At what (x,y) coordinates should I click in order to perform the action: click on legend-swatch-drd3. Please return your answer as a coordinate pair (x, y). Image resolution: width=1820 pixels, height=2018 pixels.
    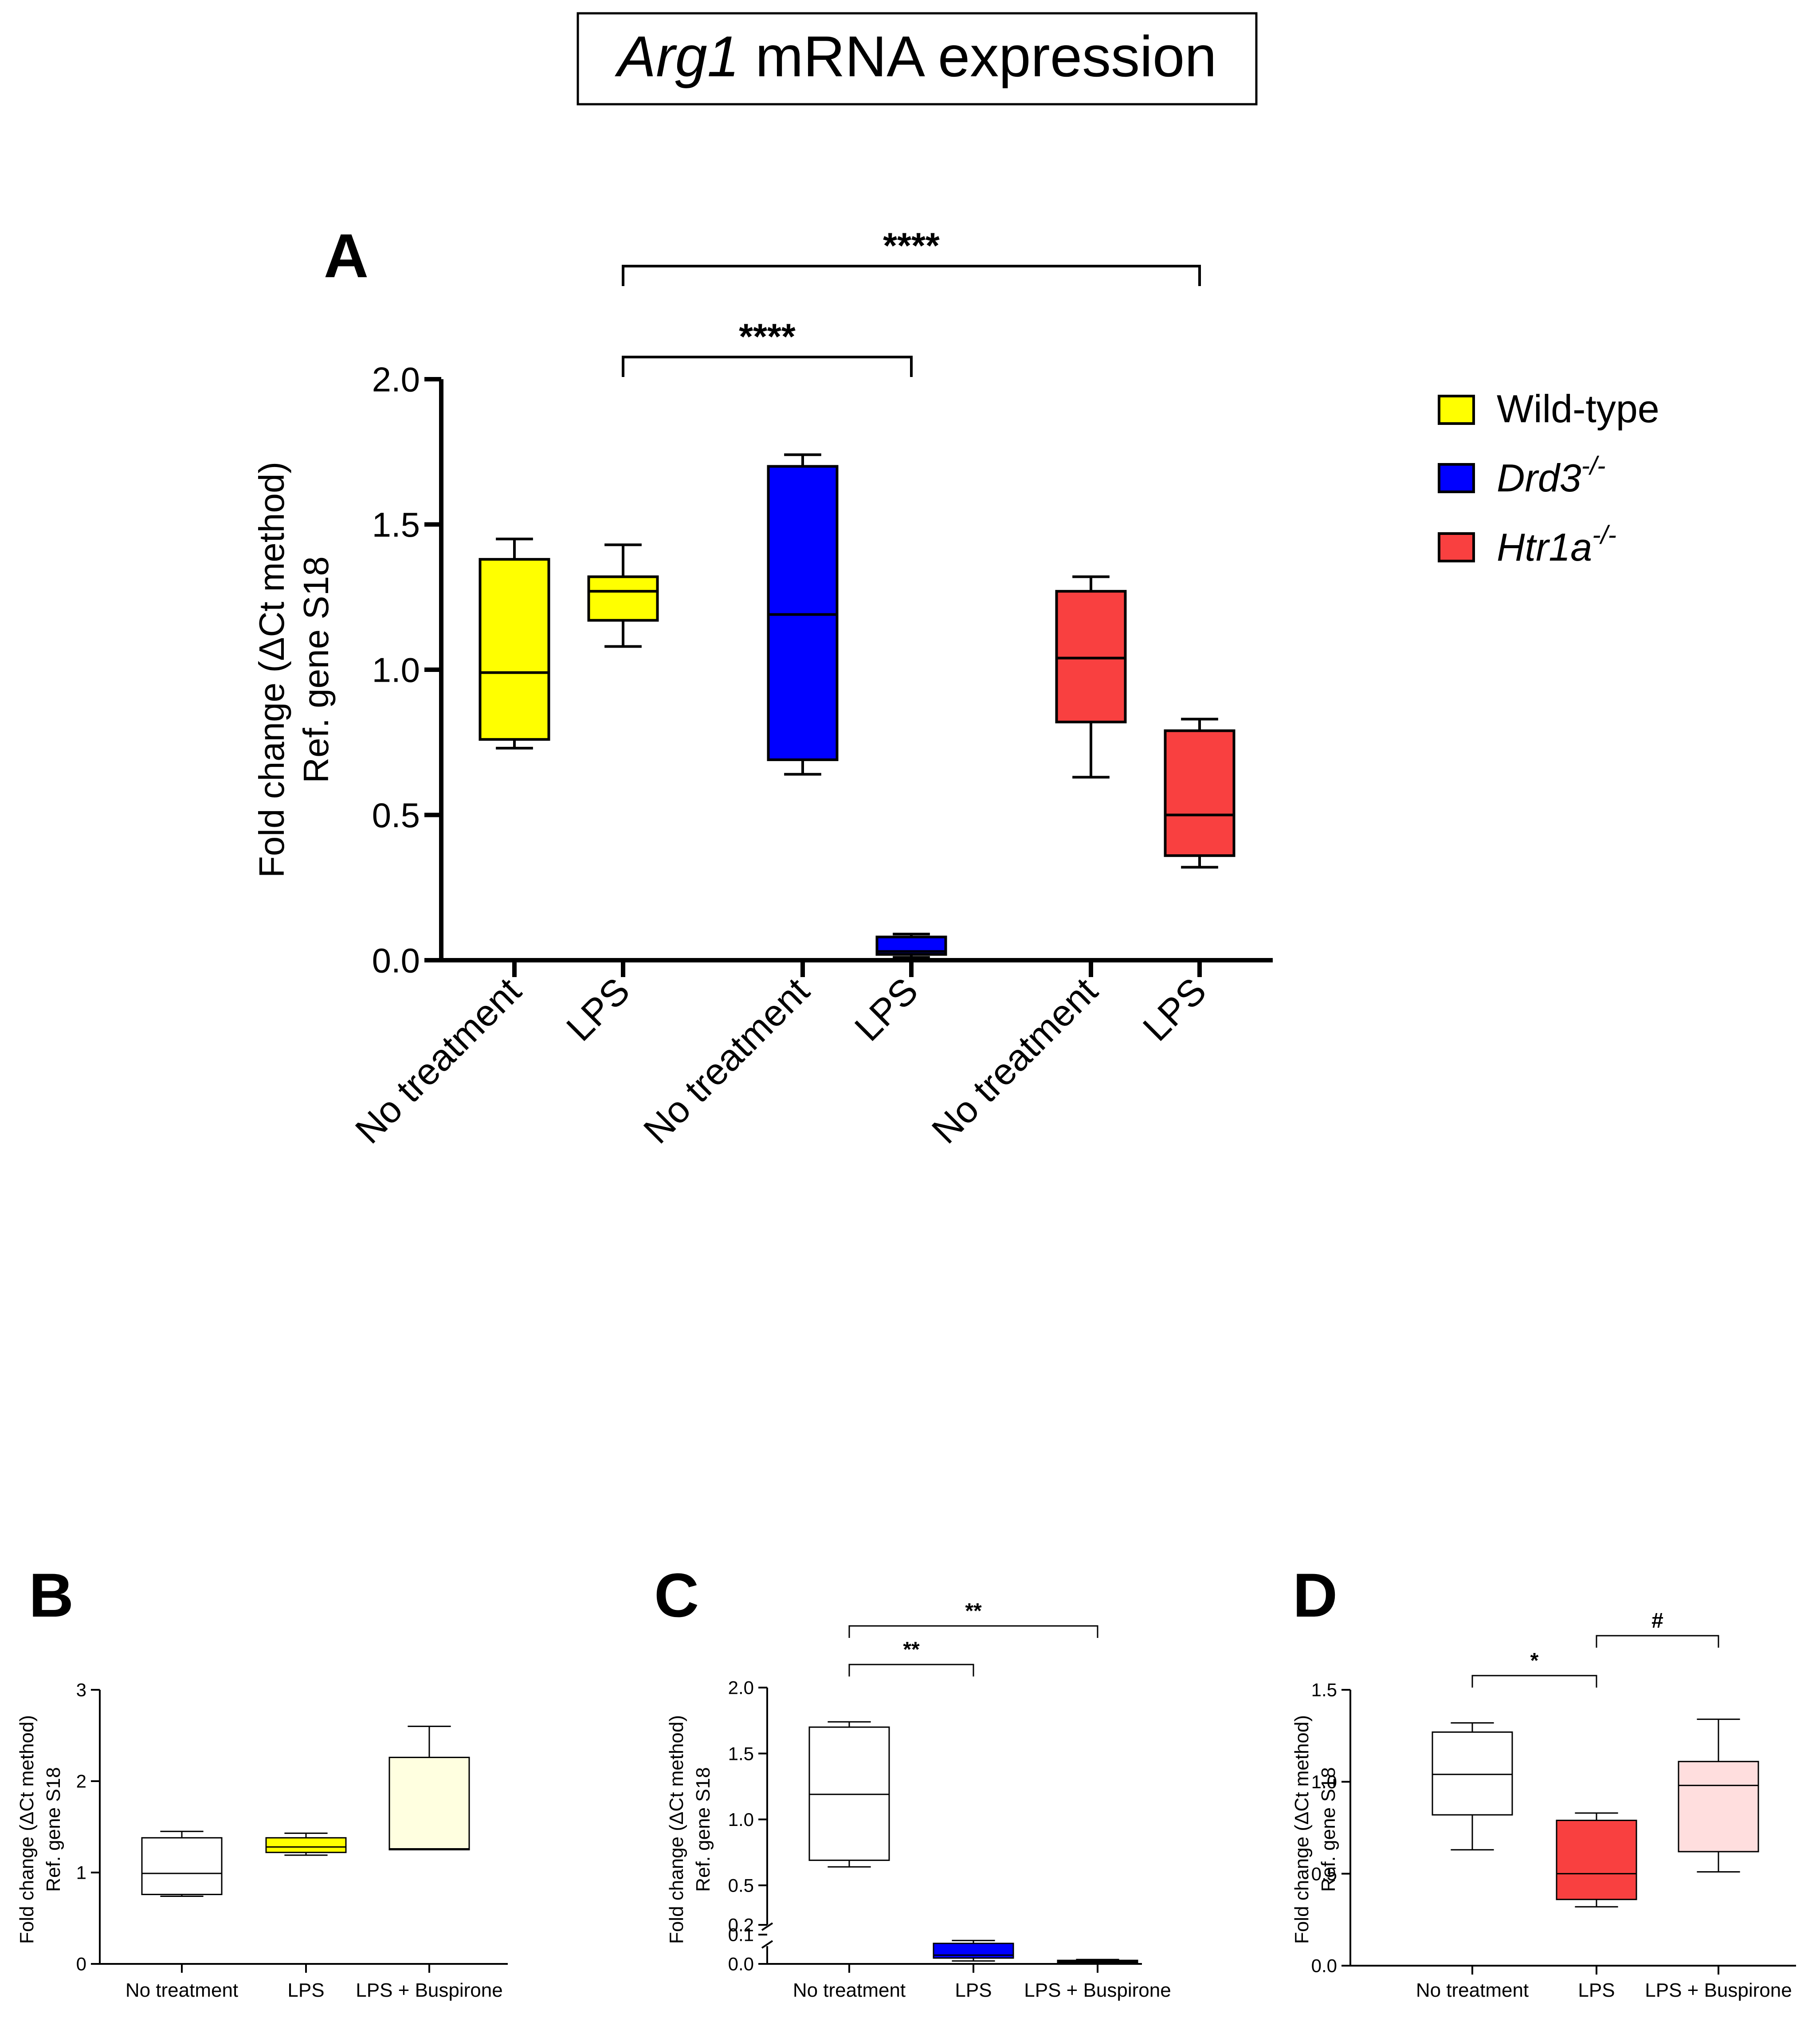
    Looking at the image, I should click on (1456, 478).